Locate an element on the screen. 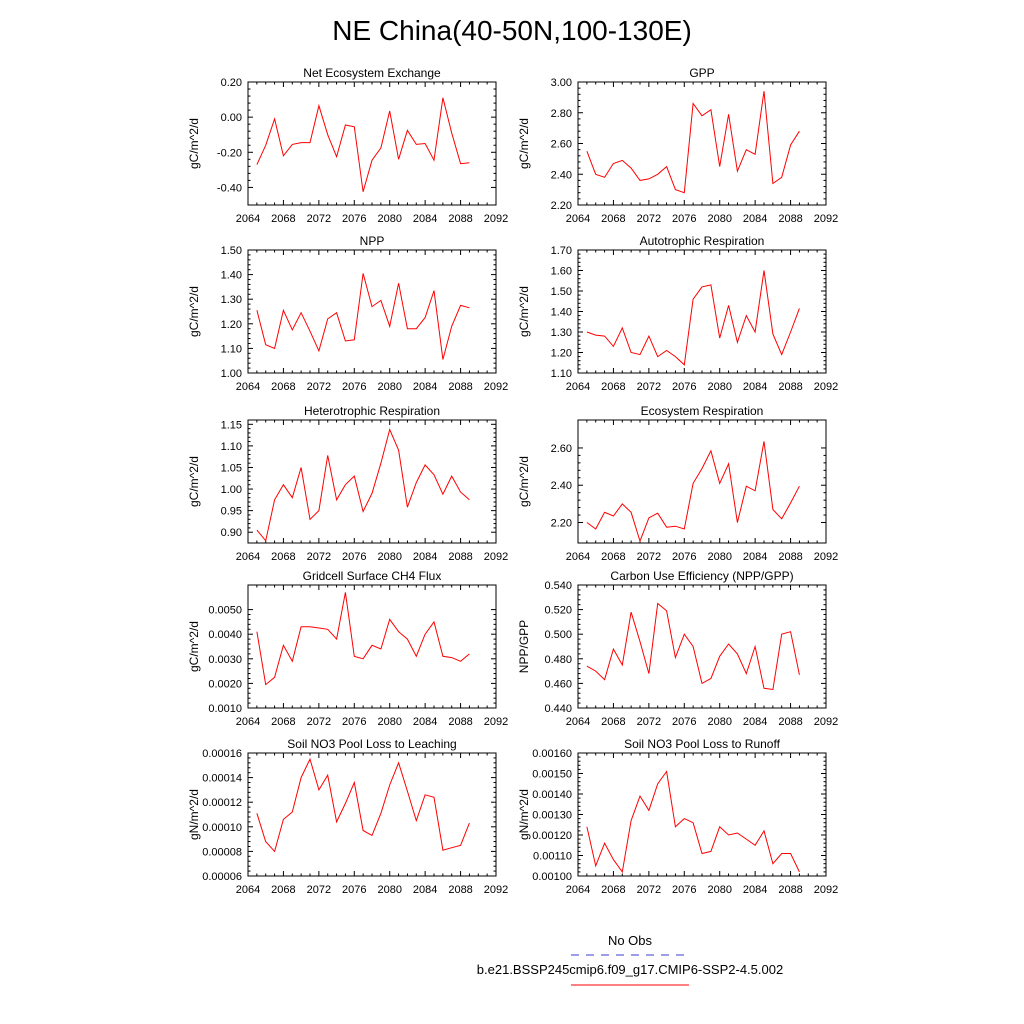  y-tick-label: 2.60 is located at coordinates (561, 145).